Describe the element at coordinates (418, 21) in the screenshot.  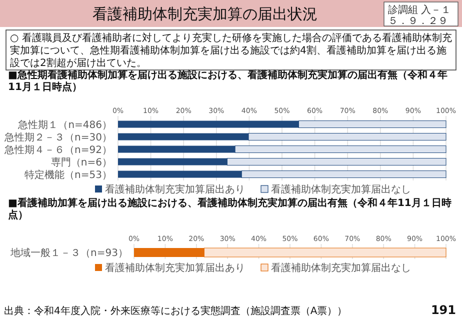
I see `text: ５．９．２９` at that location.